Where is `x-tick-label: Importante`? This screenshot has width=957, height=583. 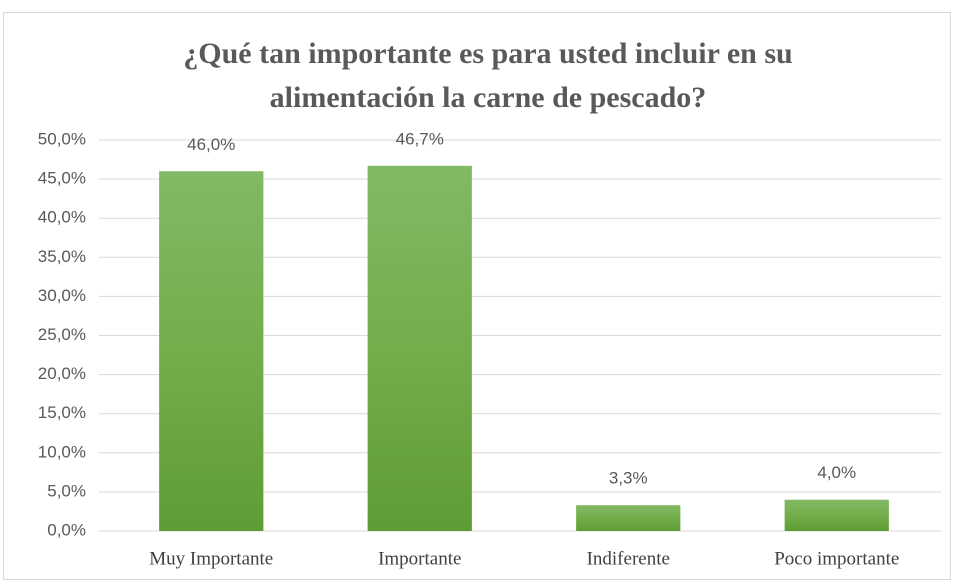 x-tick-label: Importante is located at coordinates (419, 558).